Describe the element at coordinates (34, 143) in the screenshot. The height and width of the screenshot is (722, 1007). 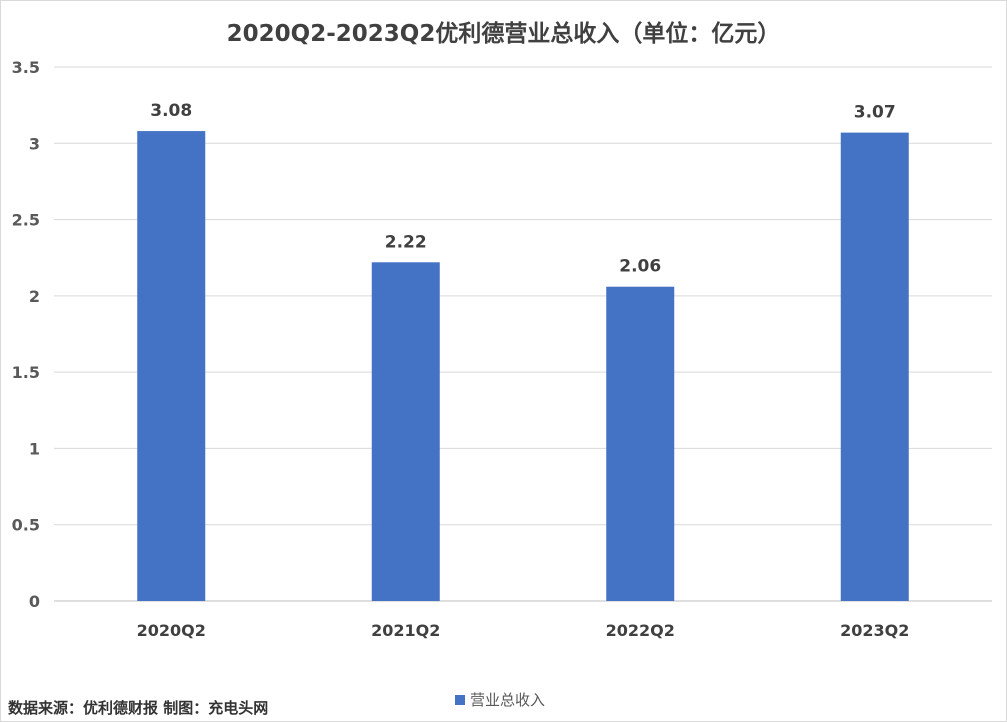
I see `y-tick-label: 3` at that location.